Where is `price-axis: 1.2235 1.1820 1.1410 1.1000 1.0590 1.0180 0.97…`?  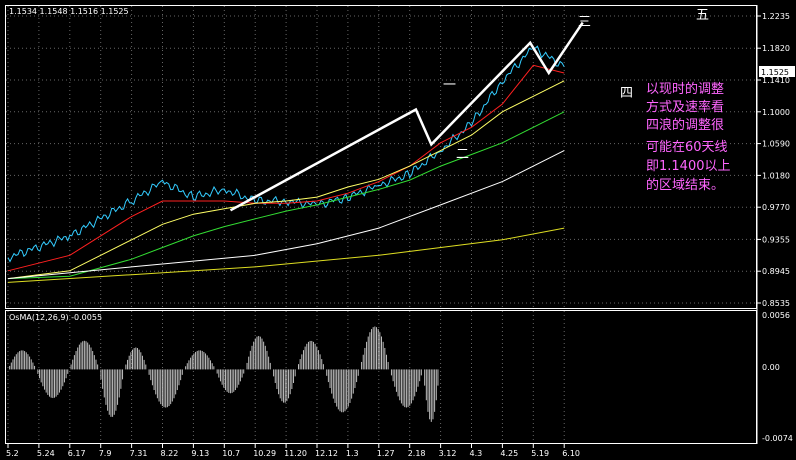
price-axis: 1.2235 1.1820 1.1410 1.1000 1.0590 1.0180 0.97… is located at coordinates (773, 160).